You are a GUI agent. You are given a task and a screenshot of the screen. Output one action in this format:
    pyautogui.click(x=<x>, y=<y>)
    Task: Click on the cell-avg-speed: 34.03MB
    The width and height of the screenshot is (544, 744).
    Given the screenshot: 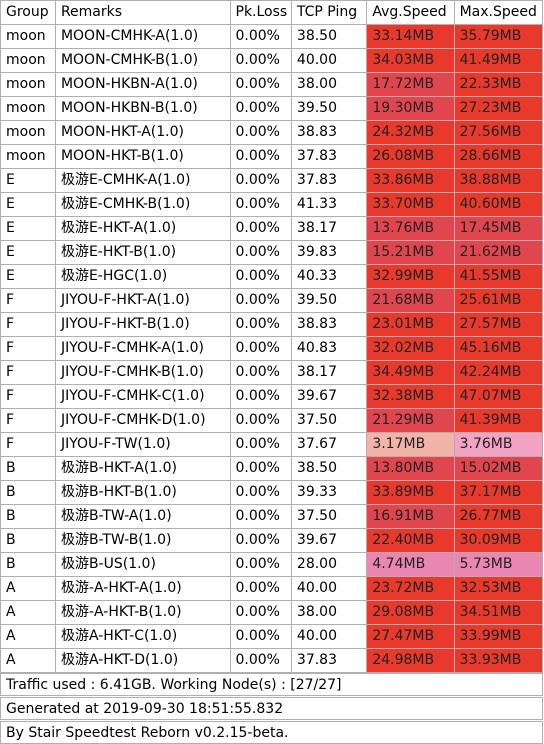 What is the action you would take?
    pyautogui.click(x=410, y=60)
    